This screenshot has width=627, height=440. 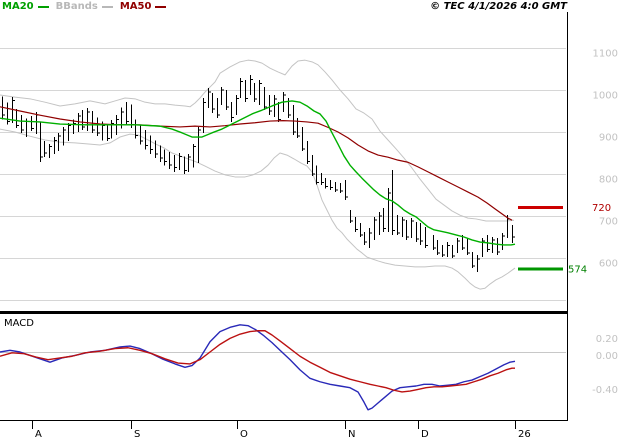 What do you see at coordinates (608, 222) in the screenshot?
I see `svg-text: 700` at bounding box center [608, 222].